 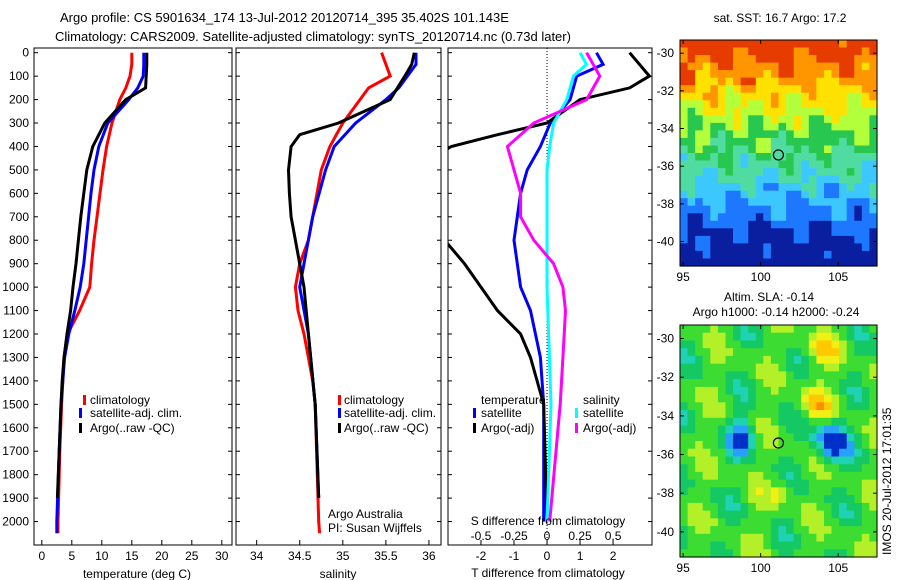 What do you see at coordinates (666, 91) in the screenshot?
I see `lat-tick-label: -32` at bounding box center [666, 91].